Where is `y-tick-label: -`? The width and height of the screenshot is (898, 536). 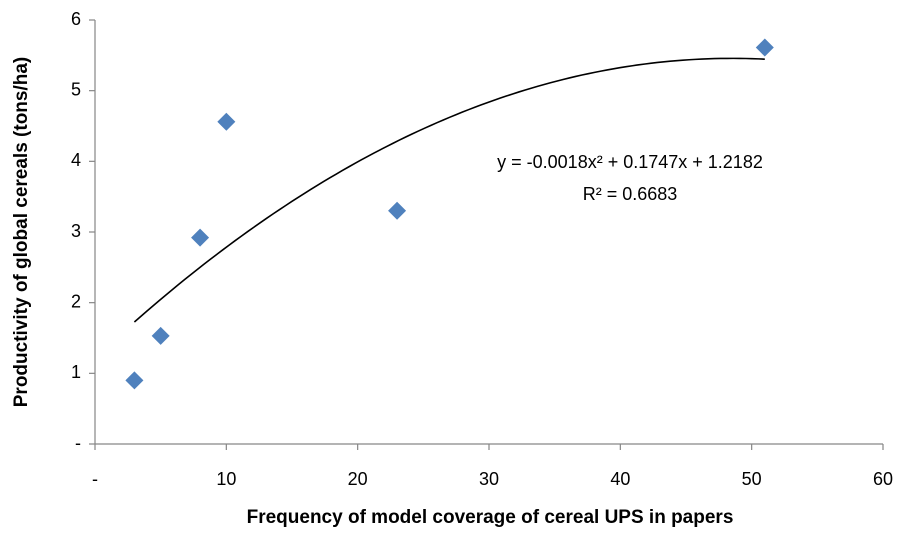 y-tick-label: - is located at coordinates (78, 443).